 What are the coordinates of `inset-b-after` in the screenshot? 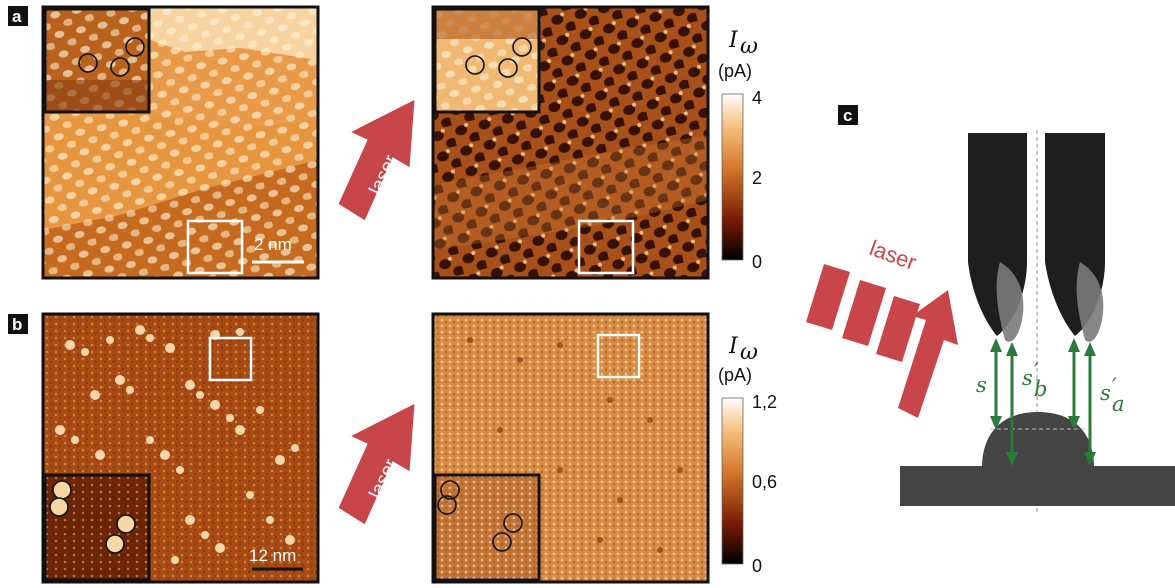 It's located at (487, 527).